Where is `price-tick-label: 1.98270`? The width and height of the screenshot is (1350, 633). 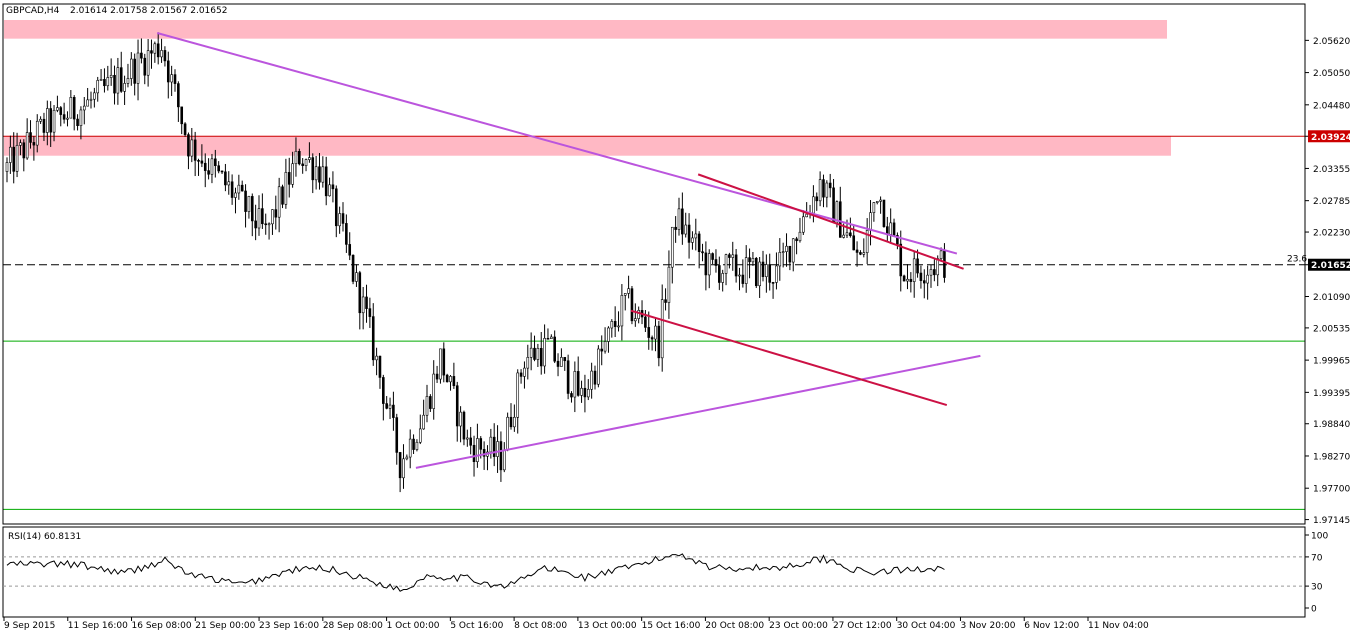 price-tick-label: 1.98270 is located at coordinates (1331, 457).